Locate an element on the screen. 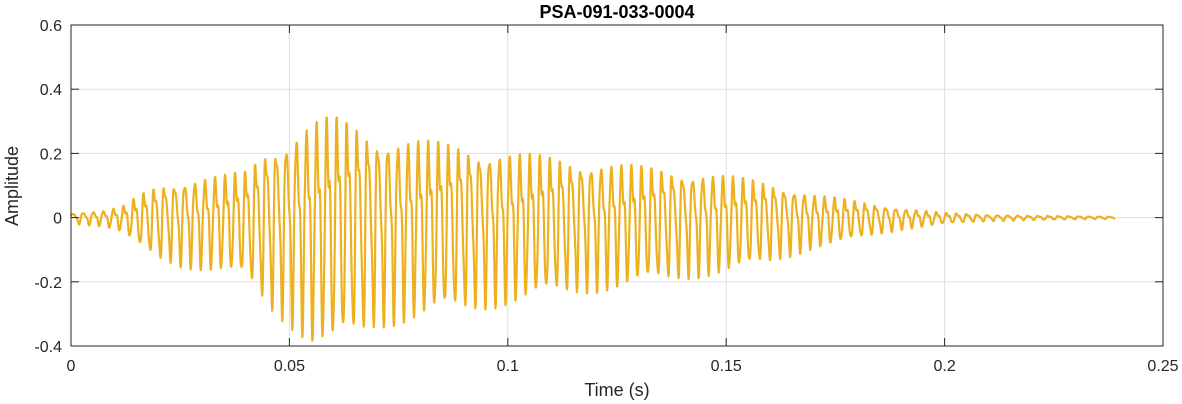  y-tick-label: 0.2 is located at coordinates (51, 154).